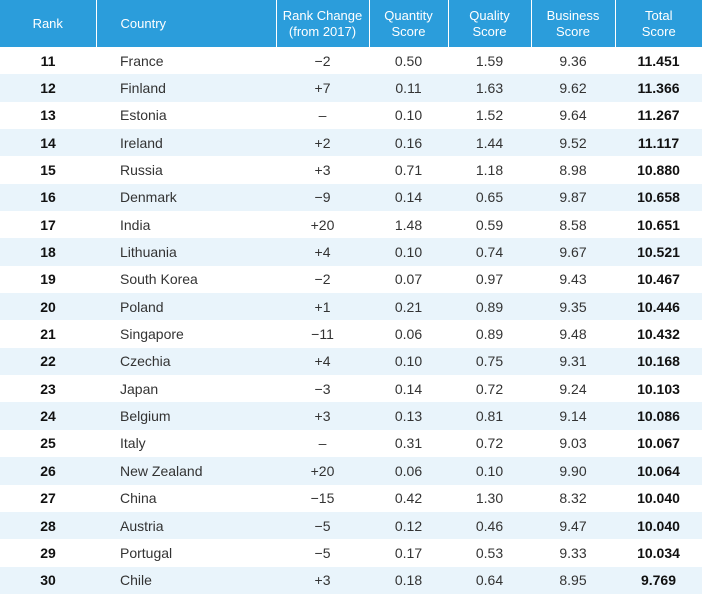  What do you see at coordinates (489, 498) in the screenshot?
I see `quality-score-cell: 1.30` at bounding box center [489, 498].